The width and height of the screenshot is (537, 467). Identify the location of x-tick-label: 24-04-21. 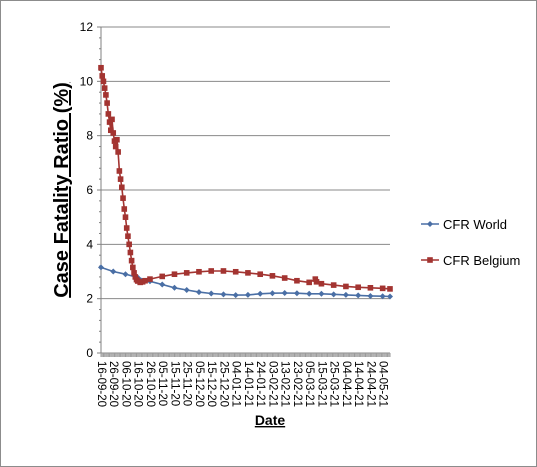
(370, 384).